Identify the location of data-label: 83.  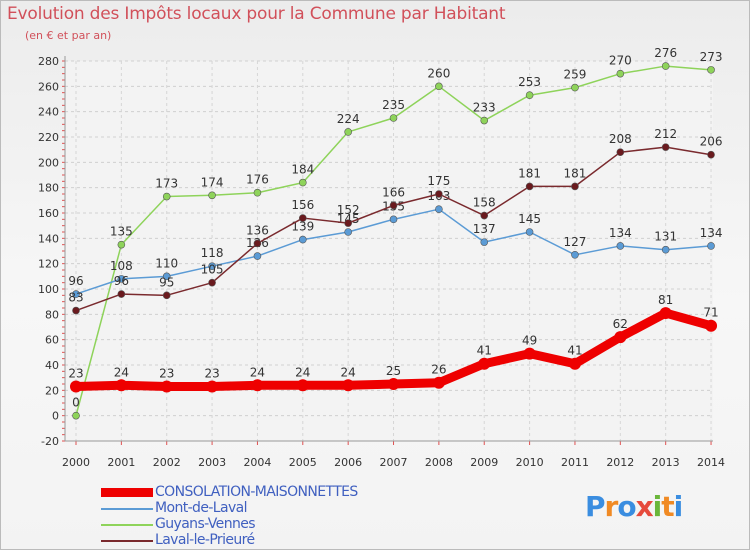
(75, 298).